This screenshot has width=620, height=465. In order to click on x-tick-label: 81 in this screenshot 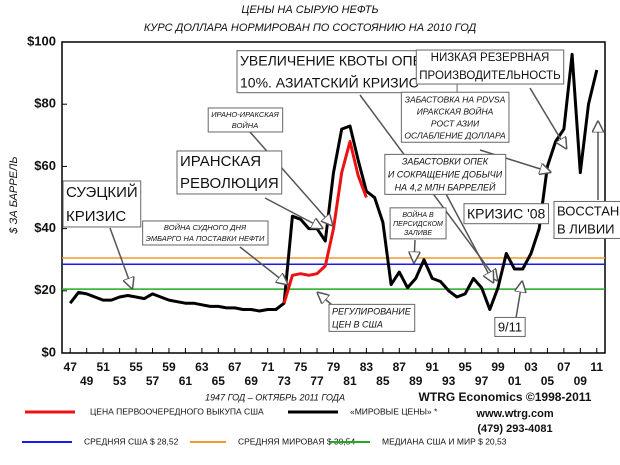, I will do `click(350, 381)`.